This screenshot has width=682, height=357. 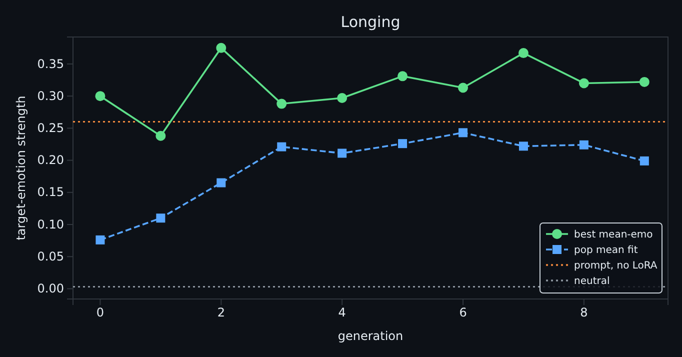 What do you see at coordinates (616, 266) in the screenshot?
I see `legend-label: prompt, no LoRA` at bounding box center [616, 266].